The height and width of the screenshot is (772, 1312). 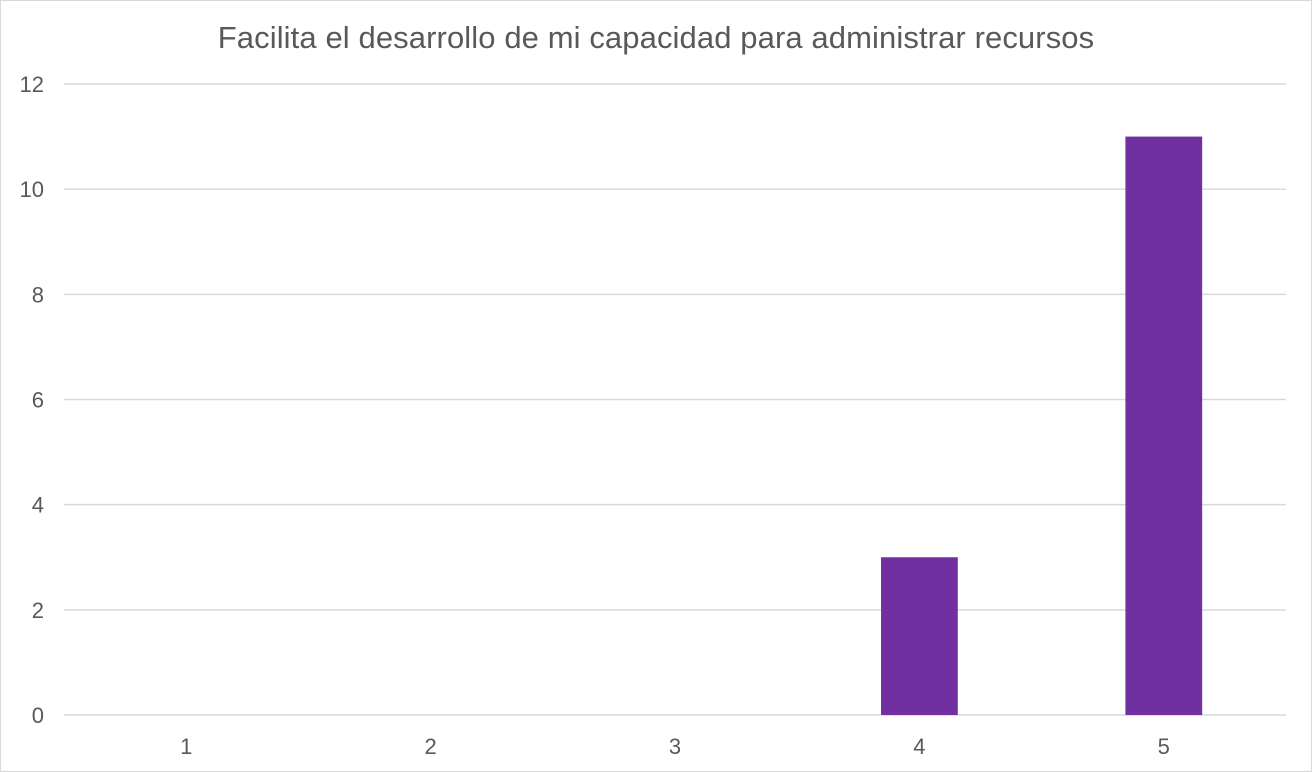 I want to click on x-tick-label: 2, so click(x=430, y=746).